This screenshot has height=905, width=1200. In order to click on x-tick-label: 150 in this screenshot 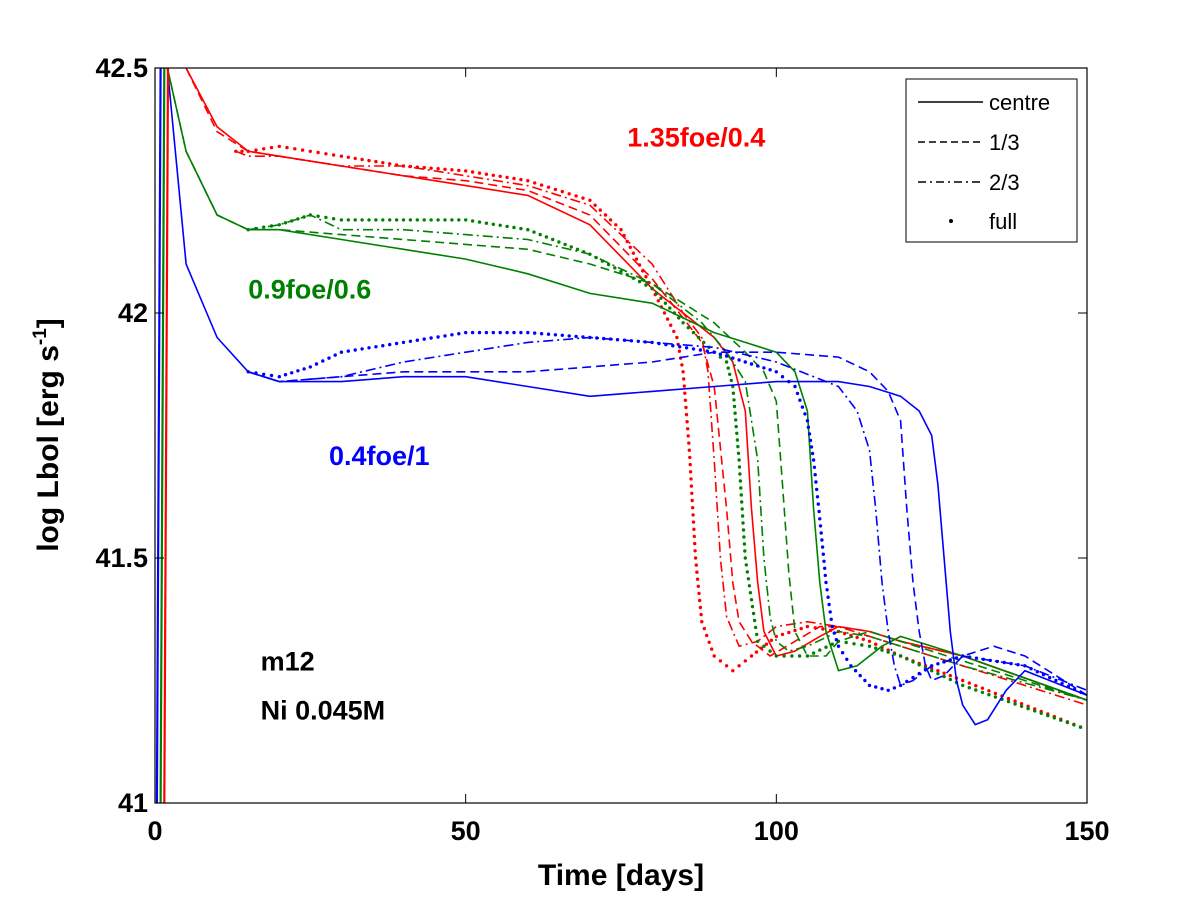, I will do `click(1086, 831)`.